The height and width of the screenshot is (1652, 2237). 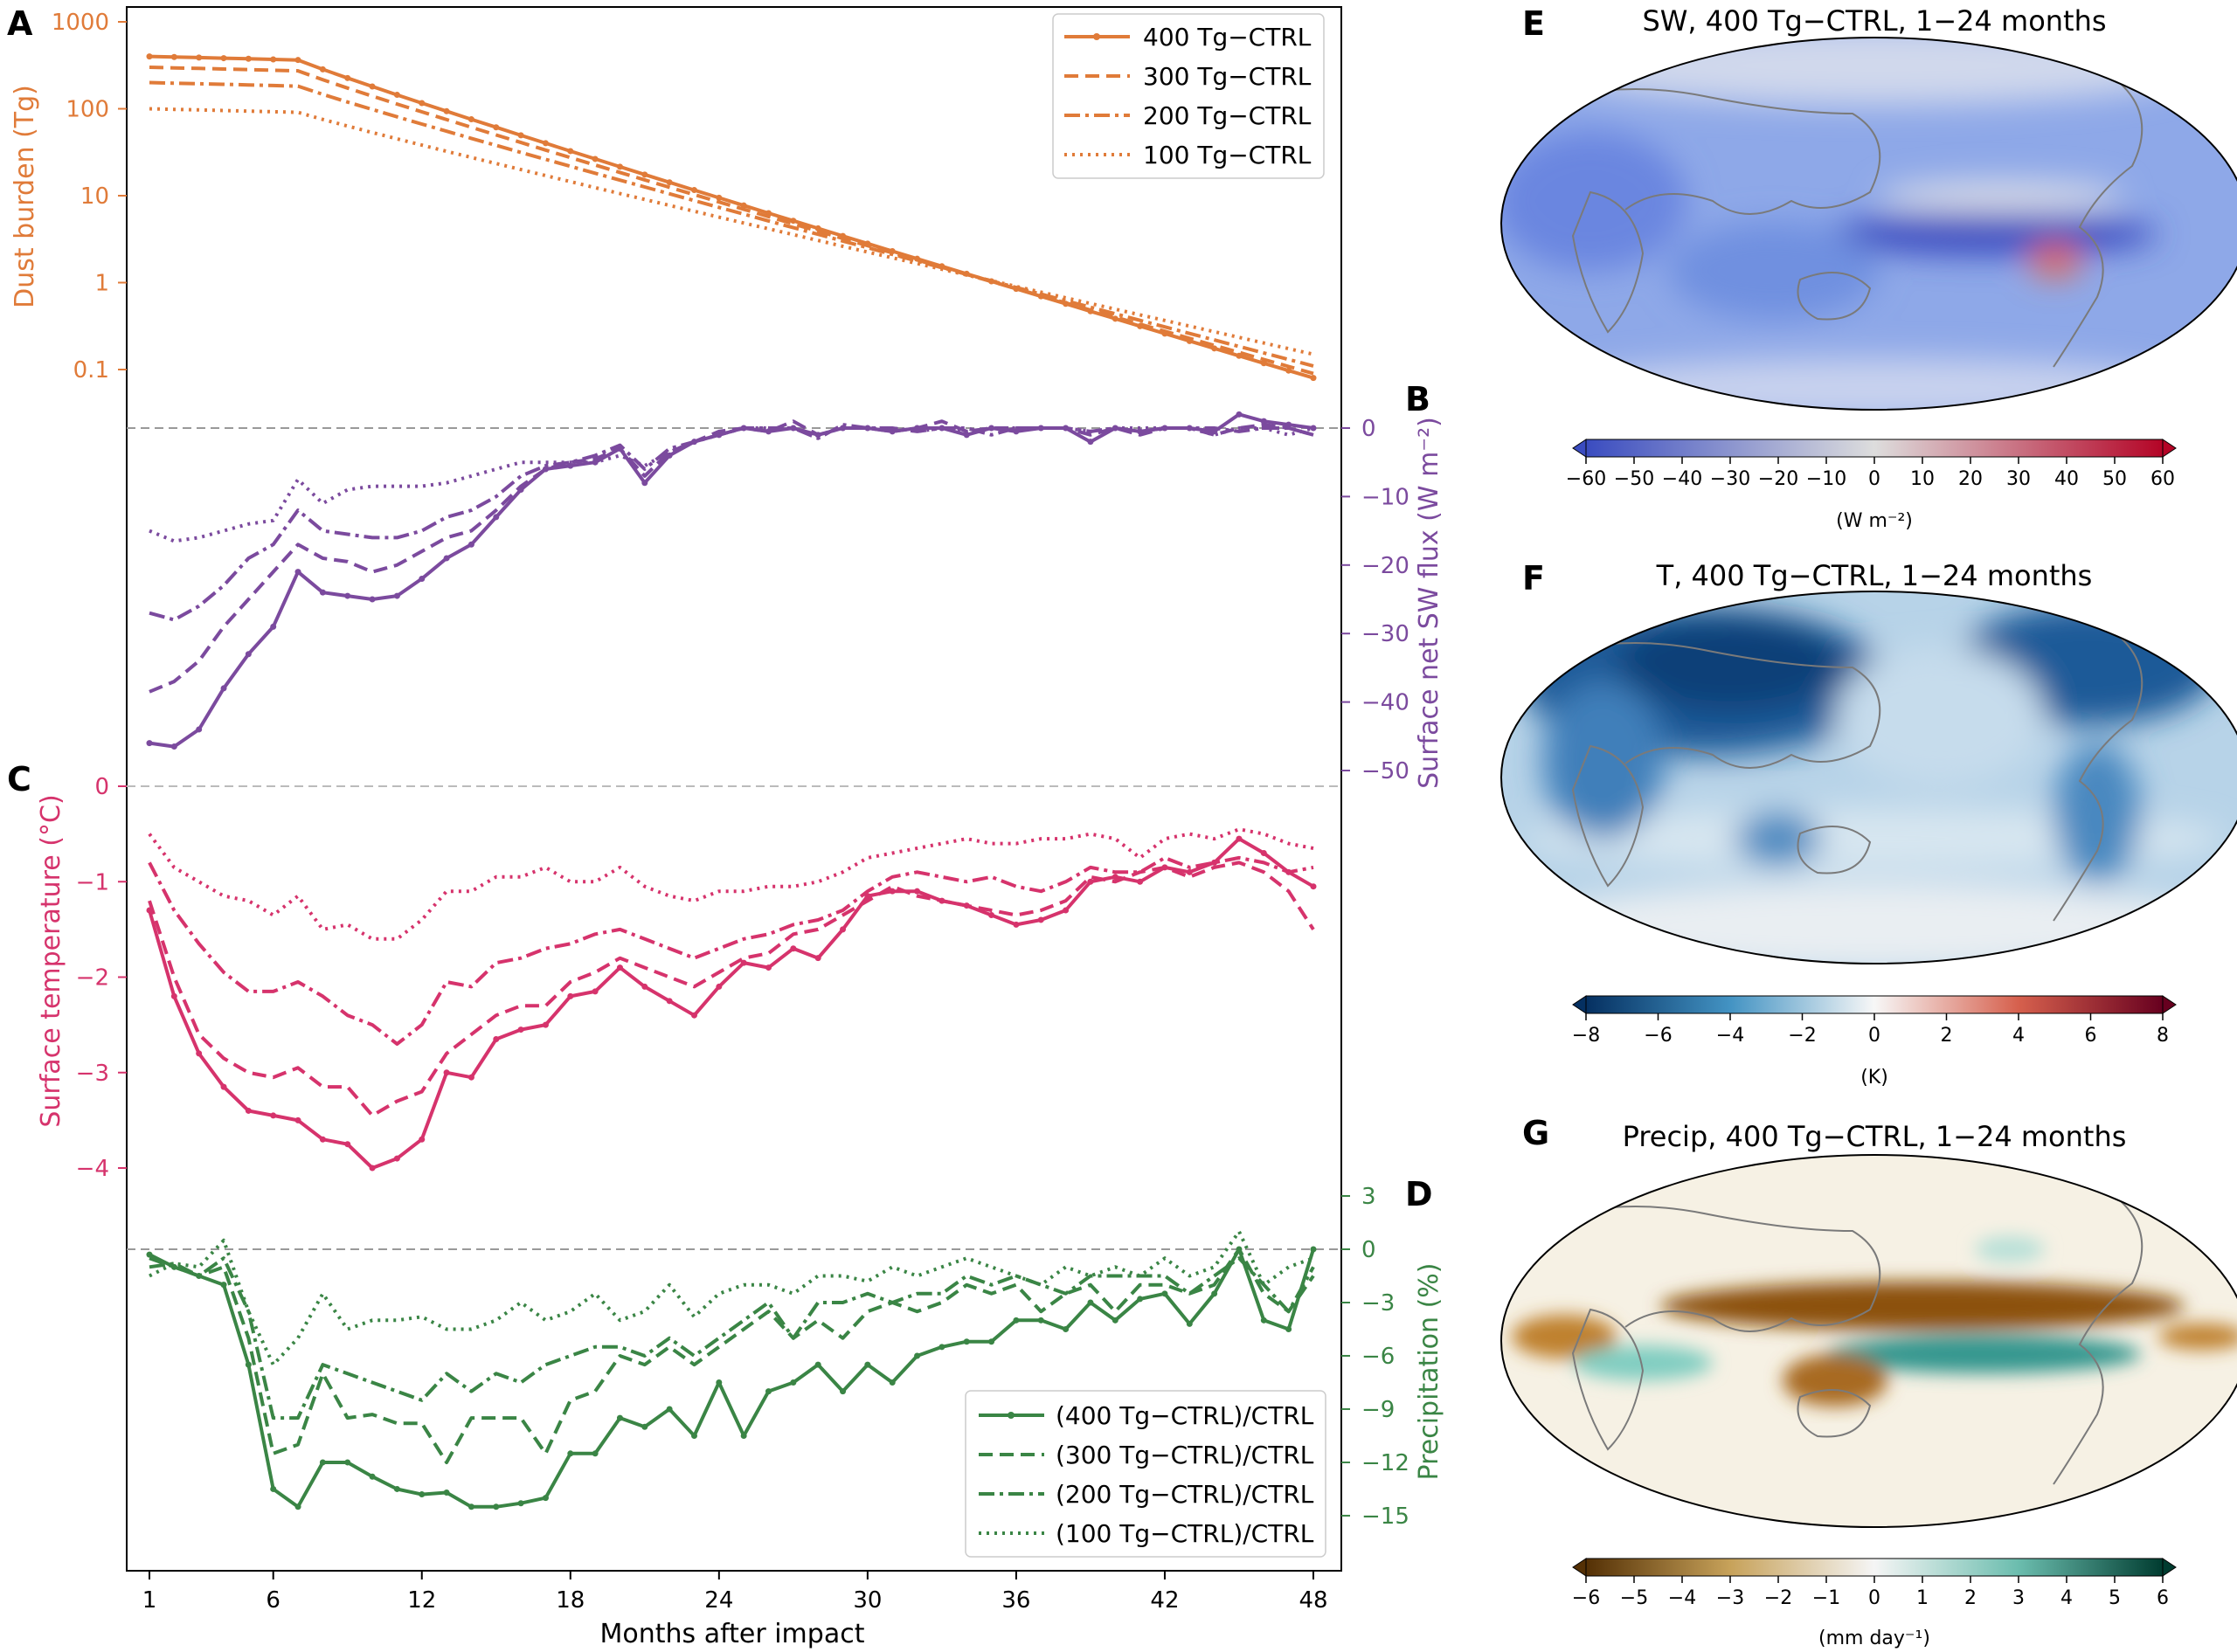 What do you see at coordinates (1419, 1194) in the screenshot?
I see `panel-label-d: D` at bounding box center [1419, 1194].